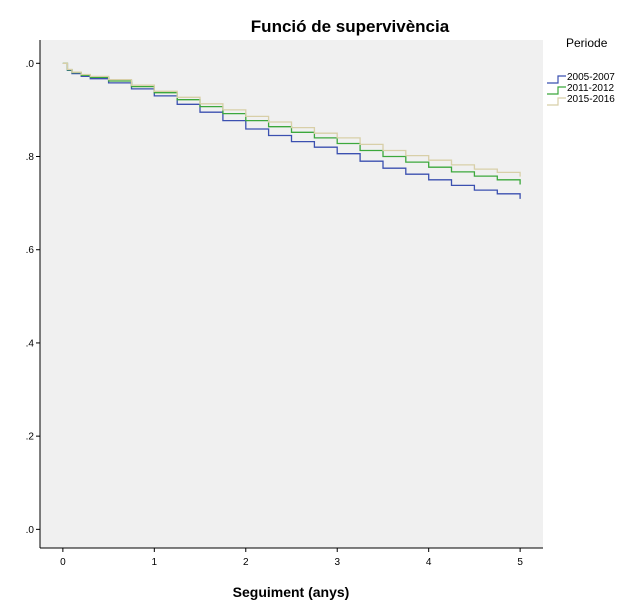 The height and width of the screenshot is (604, 642). I want to click on x-ticks: 0 1 2 3 4 5, so click(291, 558).